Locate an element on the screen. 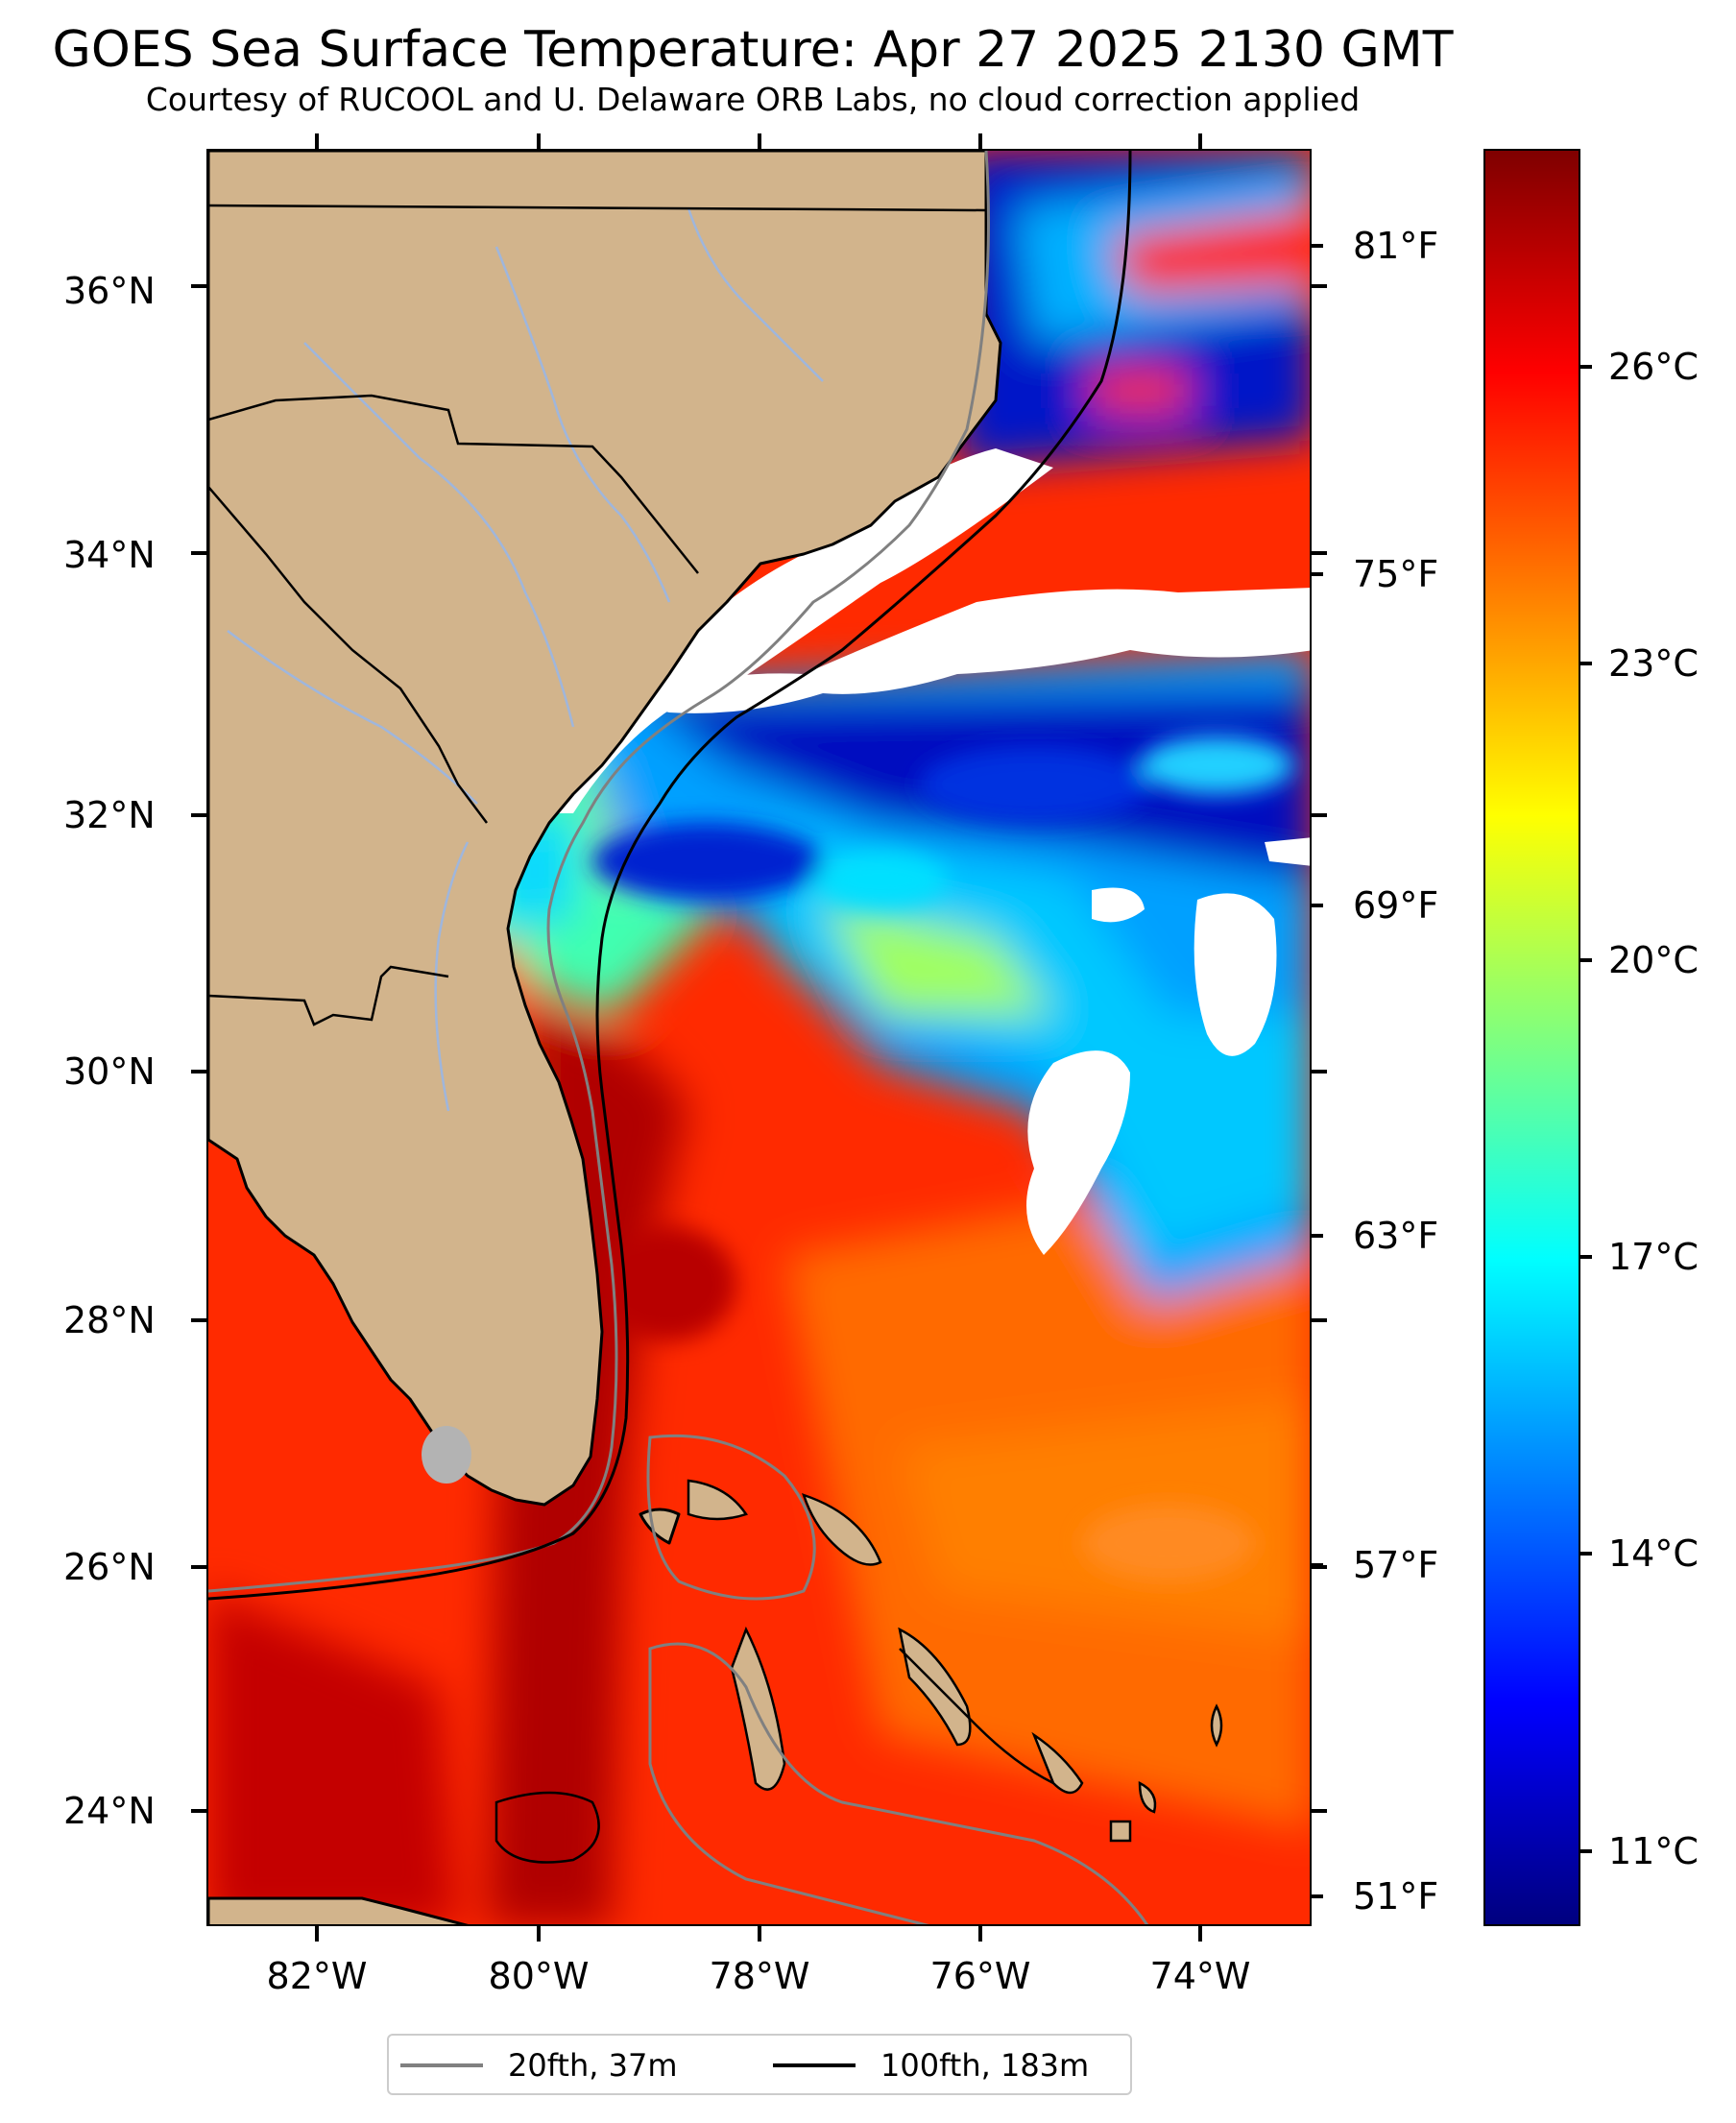 This screenshot has height=2123, width=1736. legend-swatch-20fth is located at coordinates (441, 2065).